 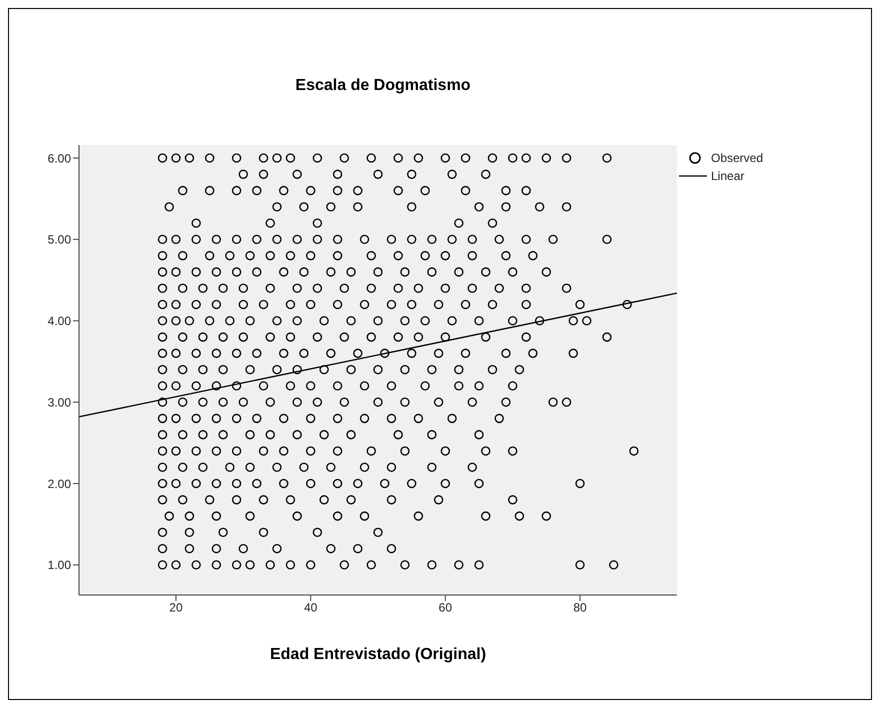 I want to click on x-tick-label: 80, so click(x=580, y=607).